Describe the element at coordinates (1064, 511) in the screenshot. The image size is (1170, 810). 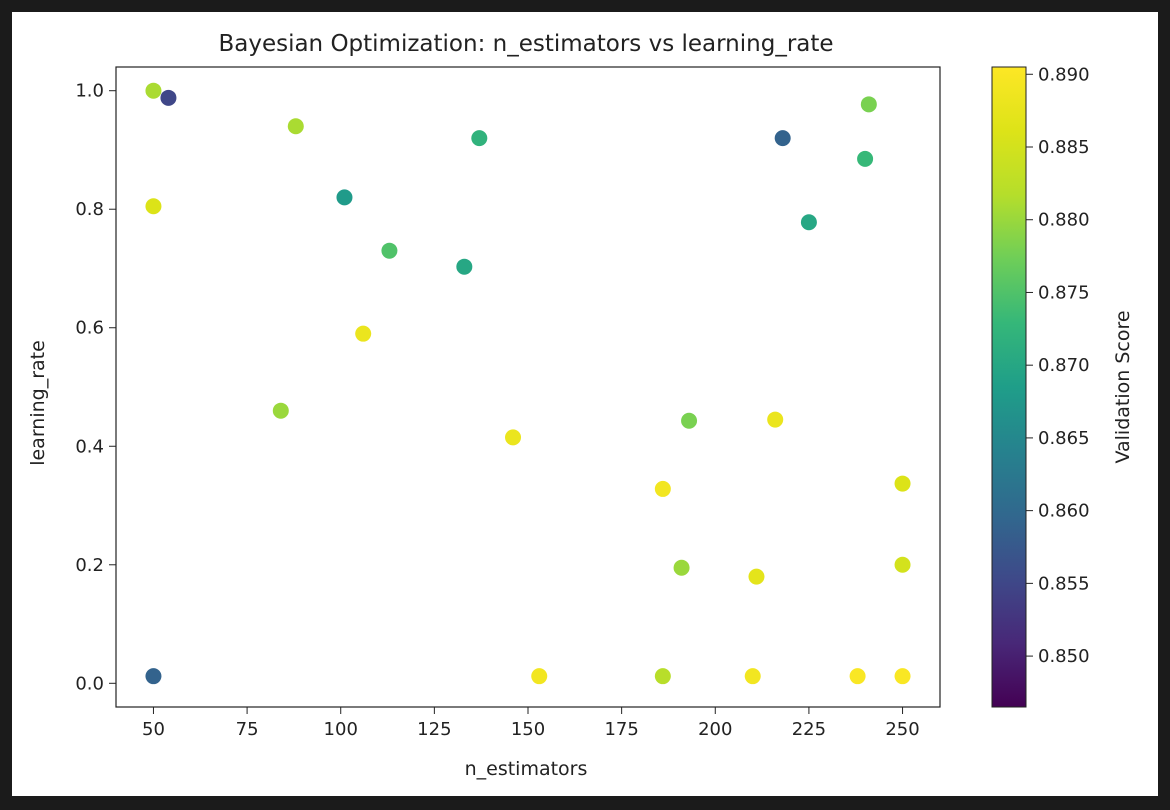
I see `colorbar-tick-label: 0.860` at that location.